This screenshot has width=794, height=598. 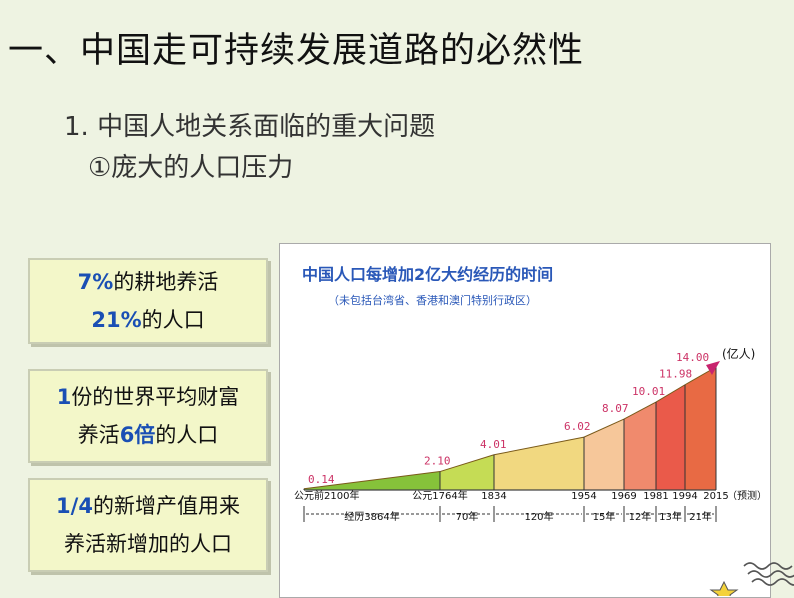 I want to click on wave-lines-icon, so click(x=768, y=574).